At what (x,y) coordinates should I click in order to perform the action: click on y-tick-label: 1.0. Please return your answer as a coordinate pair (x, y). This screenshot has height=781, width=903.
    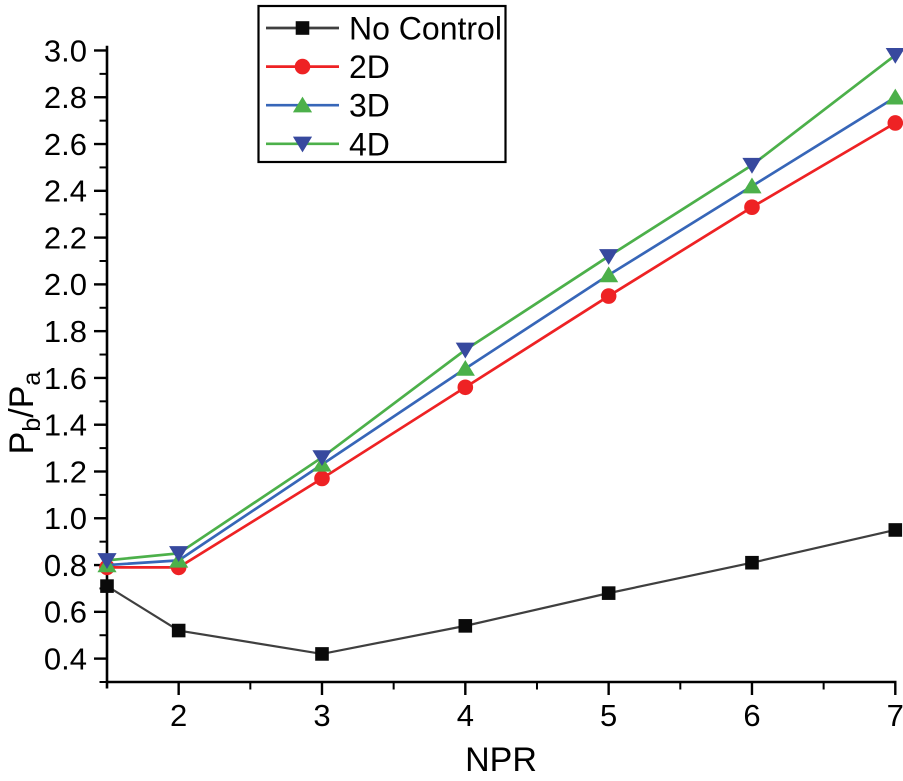
    Looking at the image, I should click on (65, 518).